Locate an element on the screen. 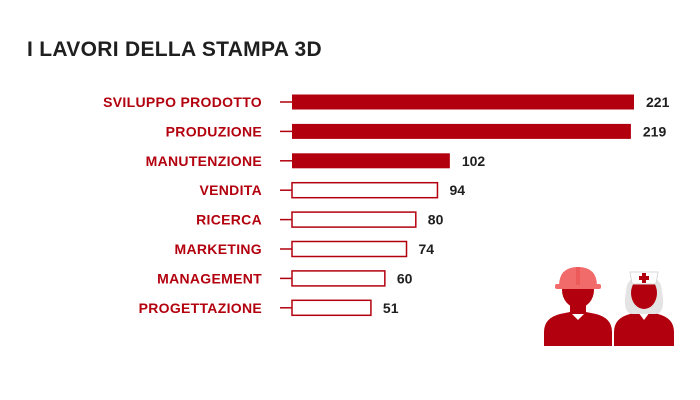 The image size is (700, 400). value-label: 94 is located at coordinates (457, 190).